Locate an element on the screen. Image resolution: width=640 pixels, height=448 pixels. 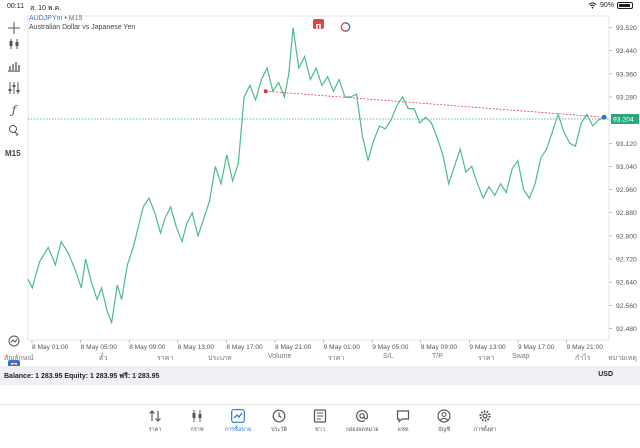
x-axis-label: 9 May 13:00 is located at coordinates (487, 347).